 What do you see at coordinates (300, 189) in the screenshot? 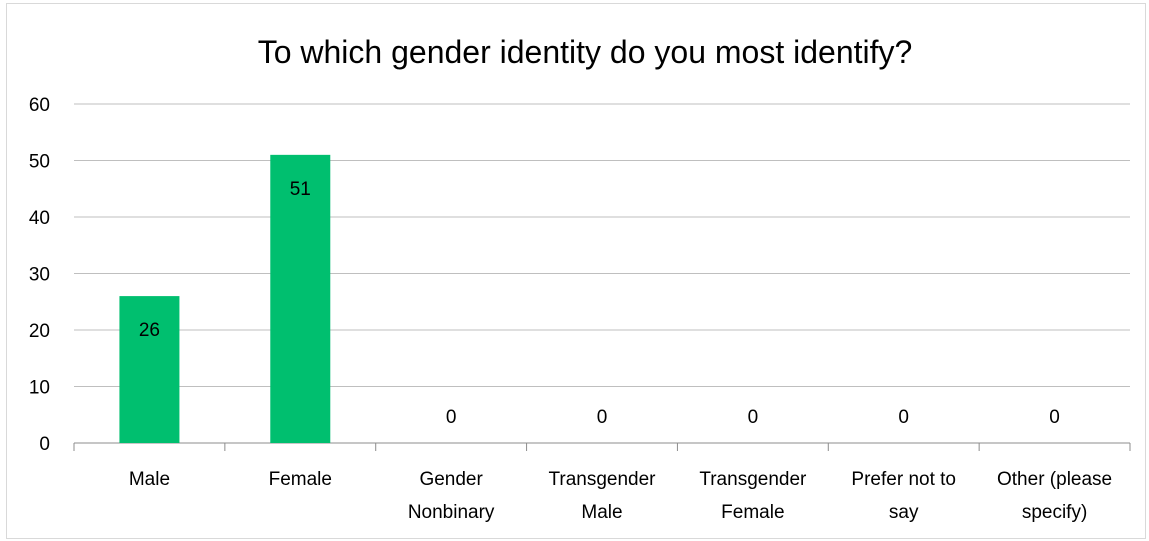
I see `data-label: 51` at bounding box center [300, 189].